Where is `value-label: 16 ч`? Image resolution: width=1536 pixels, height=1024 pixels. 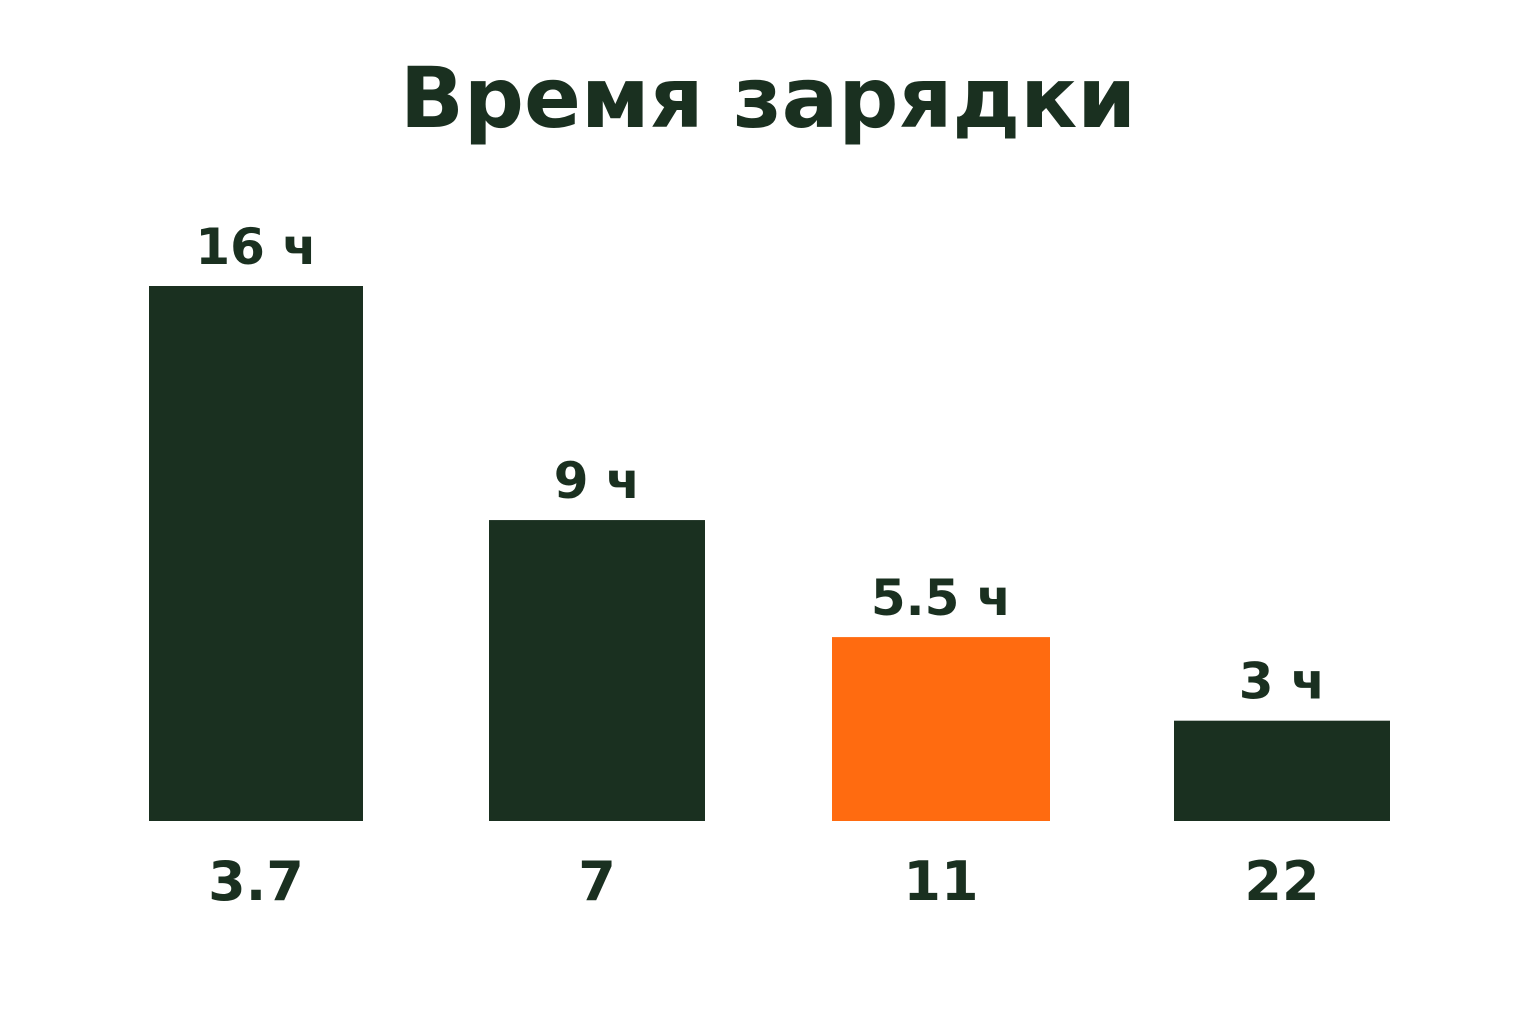 value-label: 16 ч is located at coordinates (255, 247).